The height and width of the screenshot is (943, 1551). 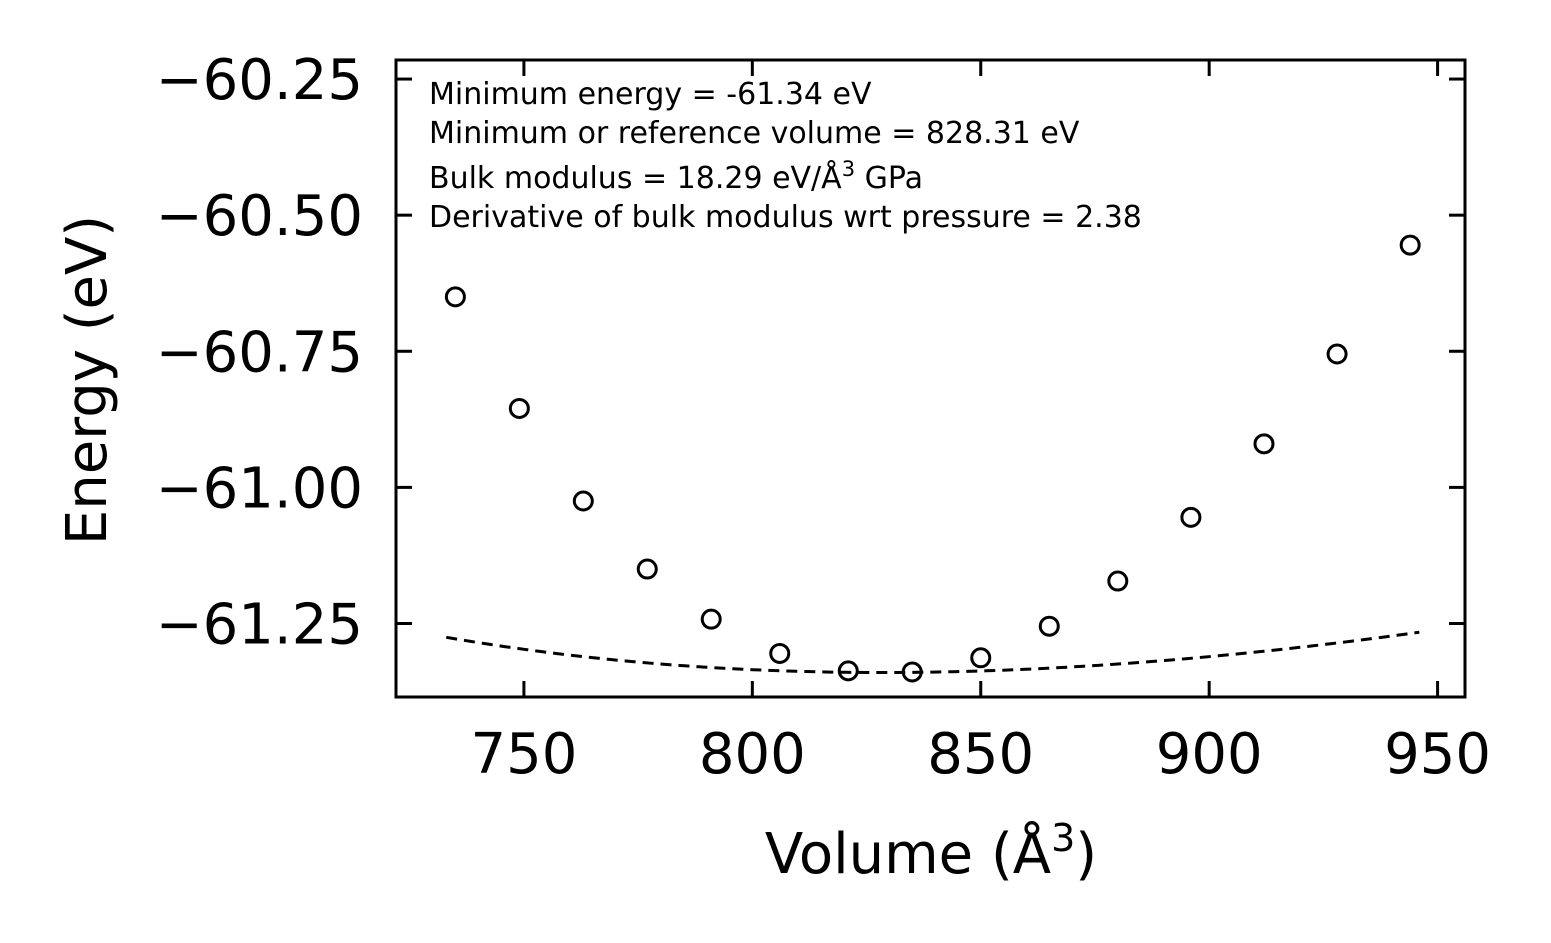 What do you see at coordinates (754, 133) in the screenshot?
I see `annotation-line: Minimum or reference volume = 828.31 eV` at bounding box center [754, 133].